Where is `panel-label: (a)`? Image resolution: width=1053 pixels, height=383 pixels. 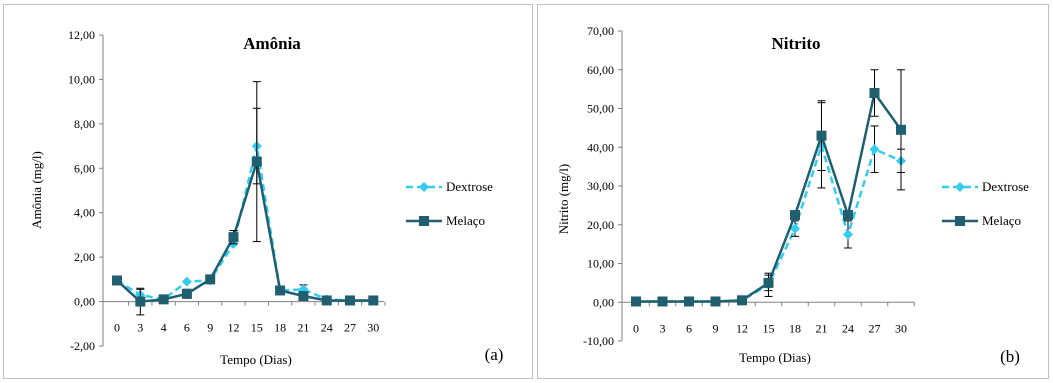
panel-label: (a) is located at coordinates (494, 354).